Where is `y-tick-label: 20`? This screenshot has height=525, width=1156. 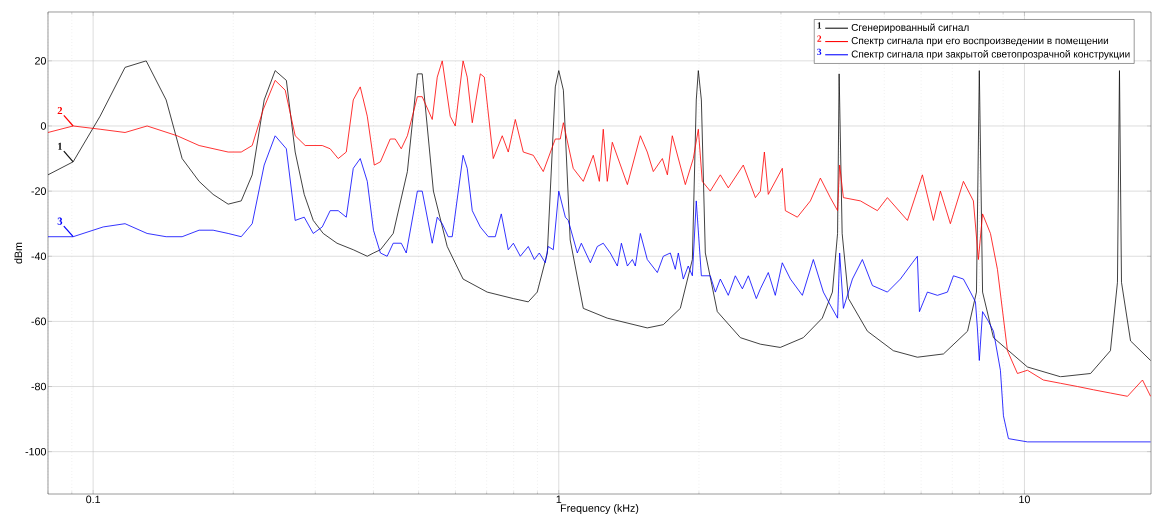
y-tick-label: 20 is located at coordinates (40, 61).